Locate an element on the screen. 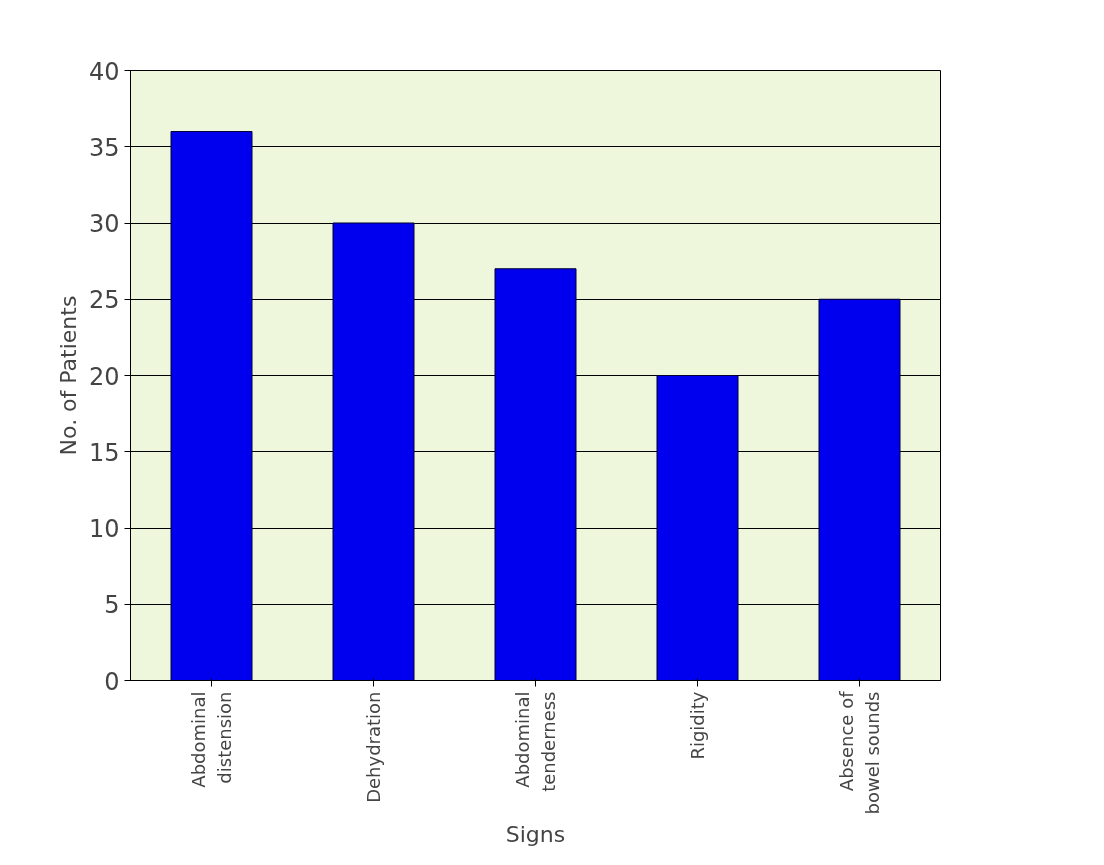 Image resolution: width=1104 pixels, height=865 pixels. y-tick-label: 15 is located at coordinates (104, 452).